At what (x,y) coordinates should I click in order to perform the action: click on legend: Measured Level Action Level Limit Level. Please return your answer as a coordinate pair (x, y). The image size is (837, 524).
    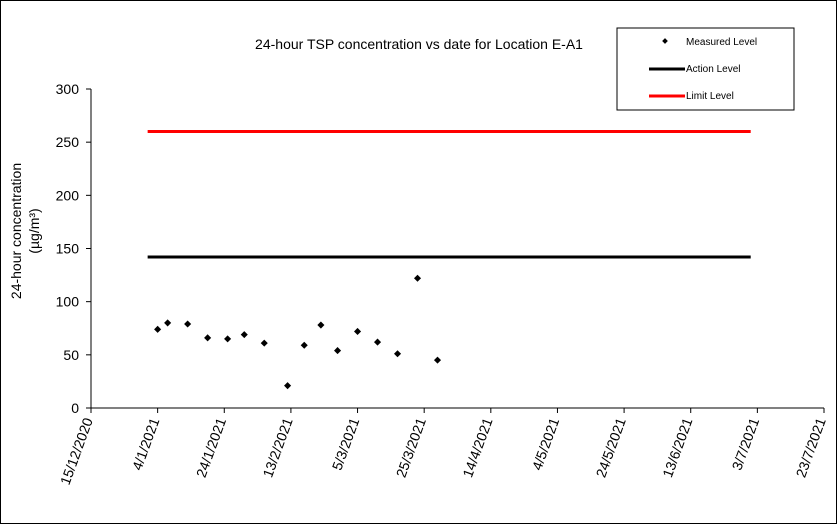
    Looking at the image, I should click on (705, 69).